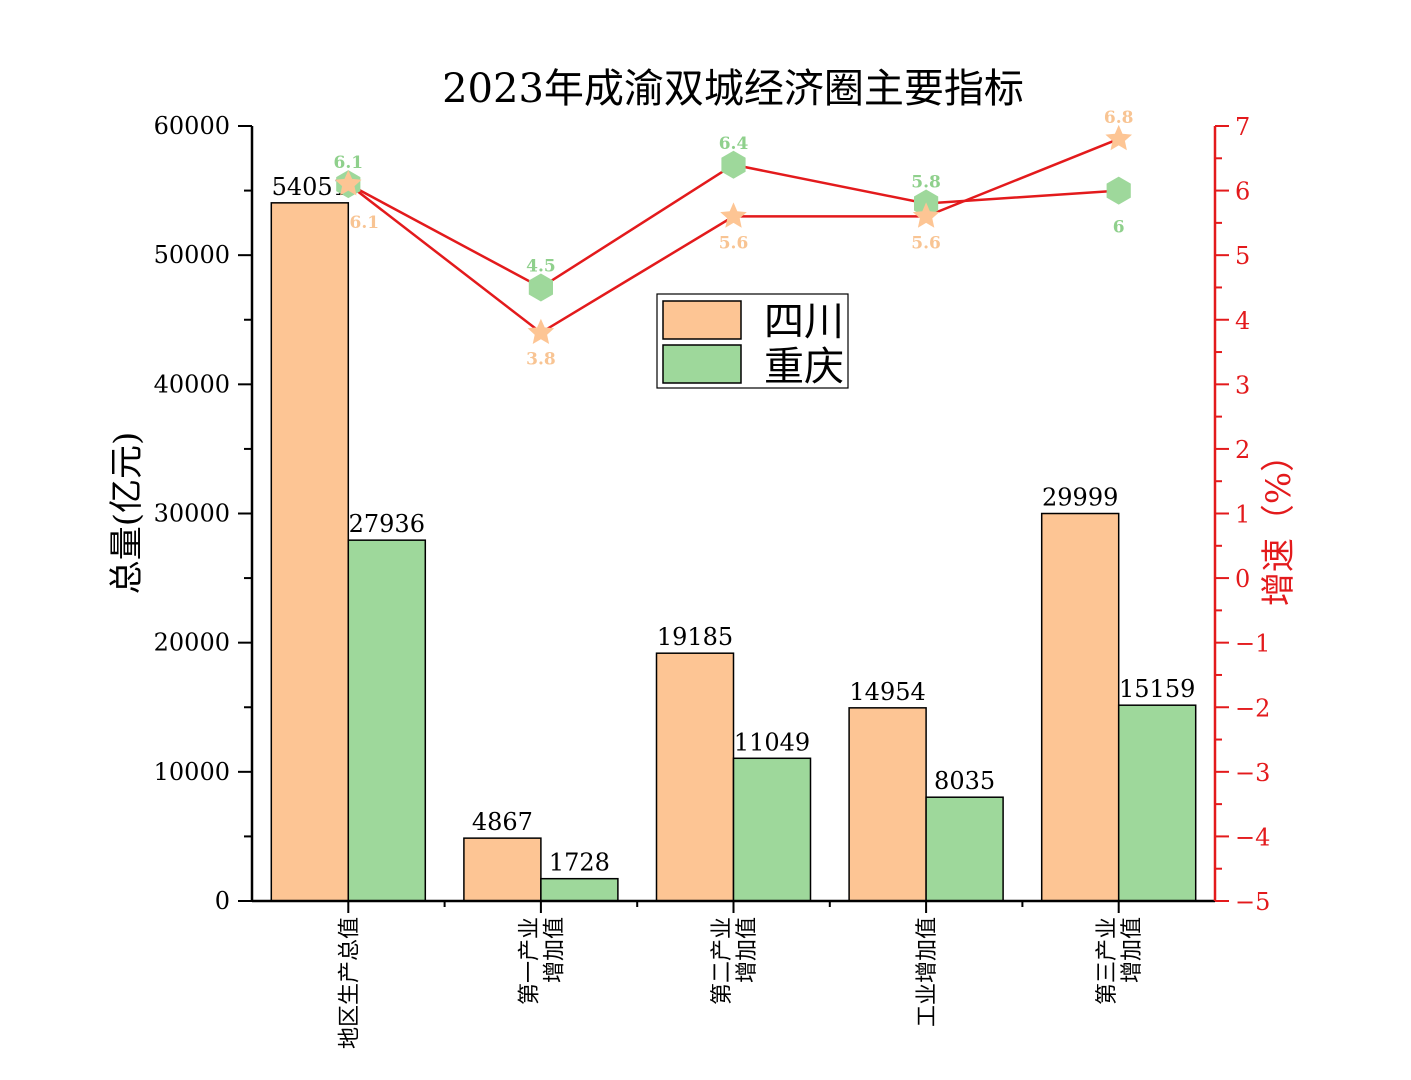 The width and height of the screenshot is (1411, 1080). Describe the element at coordinates (192, 126) in the screenshot. I see `y-tick-label: 60000` at that location.